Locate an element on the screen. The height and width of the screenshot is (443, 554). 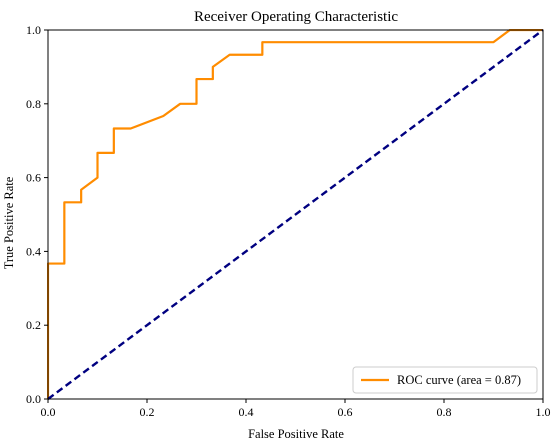
x-axis-label: False Positive Rate is located at coordinates (296, 434).